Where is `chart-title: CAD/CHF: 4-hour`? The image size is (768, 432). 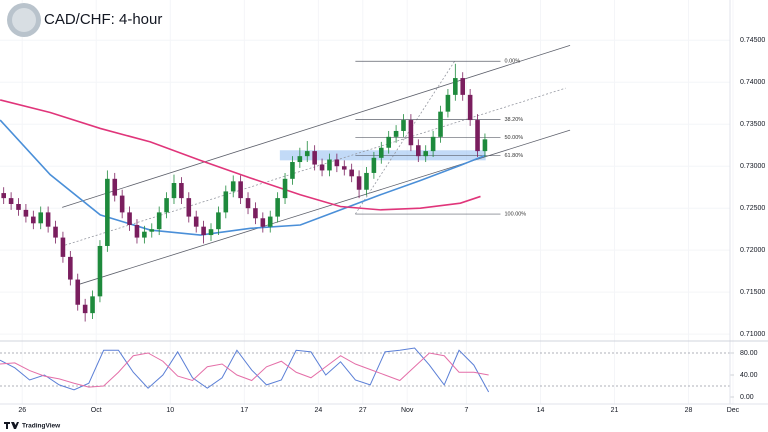
chart-title: CAD/CHF: 4-hour is located at coordinates (103, 19).